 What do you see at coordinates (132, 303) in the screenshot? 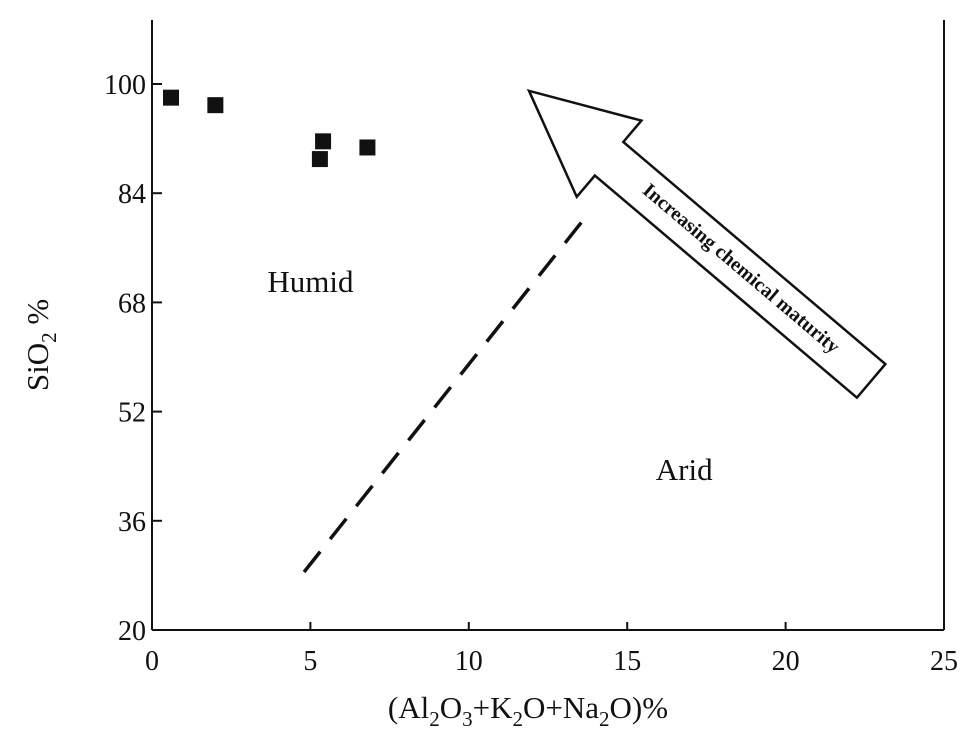
I see `y-tick-label: 68` at bounding box center [132, 303].